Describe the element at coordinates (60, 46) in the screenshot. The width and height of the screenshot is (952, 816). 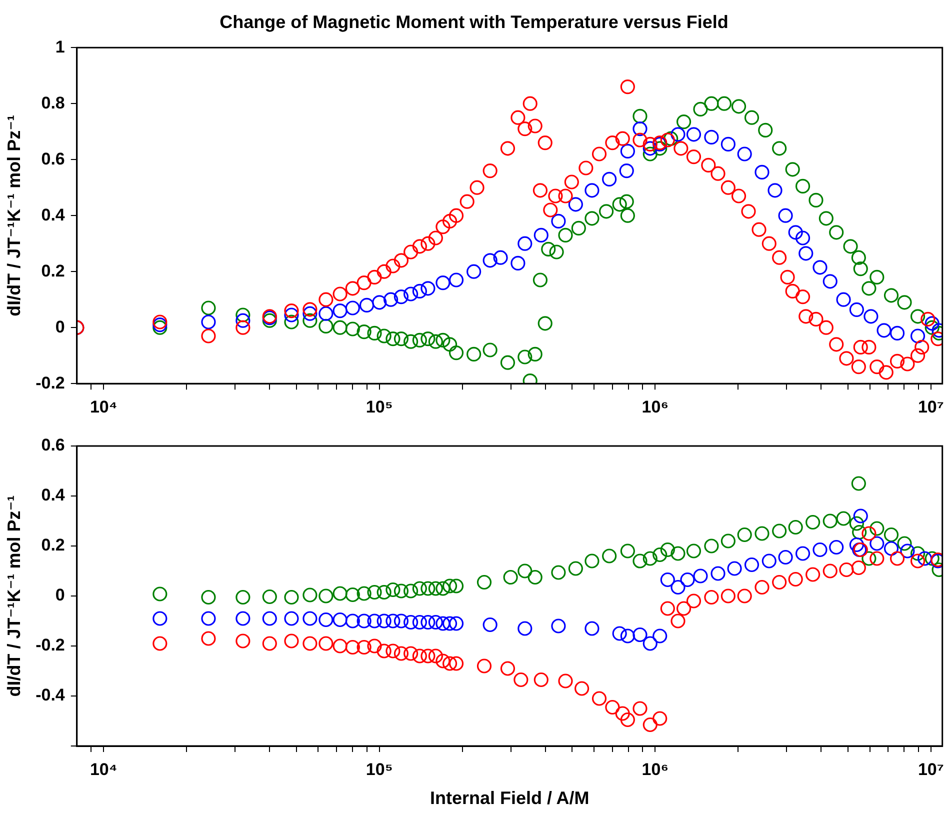
I see `y-tick-label: 1` at that location.